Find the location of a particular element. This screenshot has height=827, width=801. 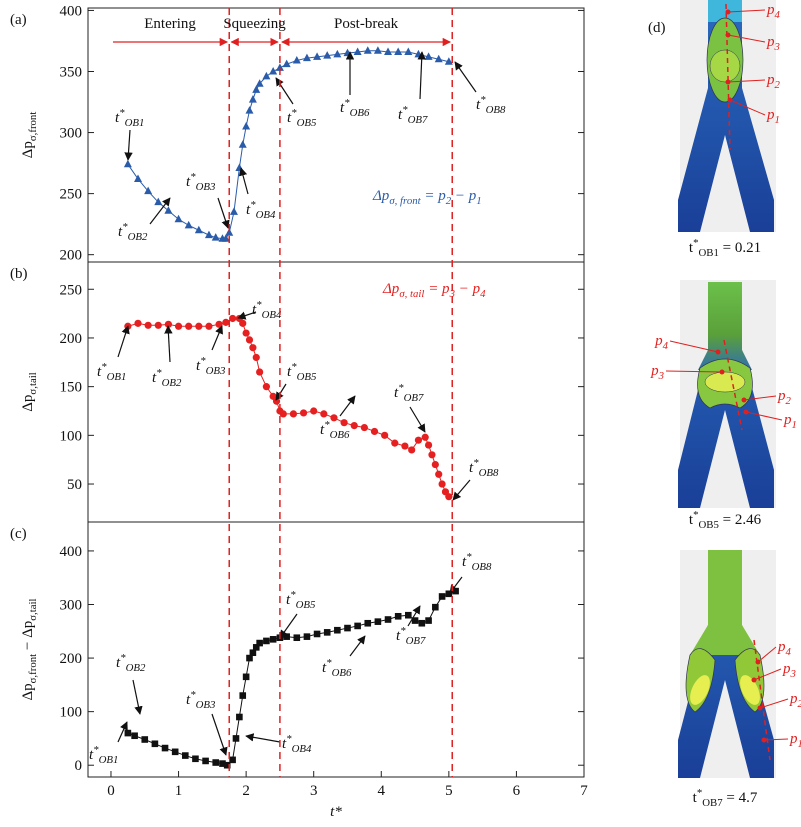

x-tick-label: 7 is located at coordinates (584, 791).